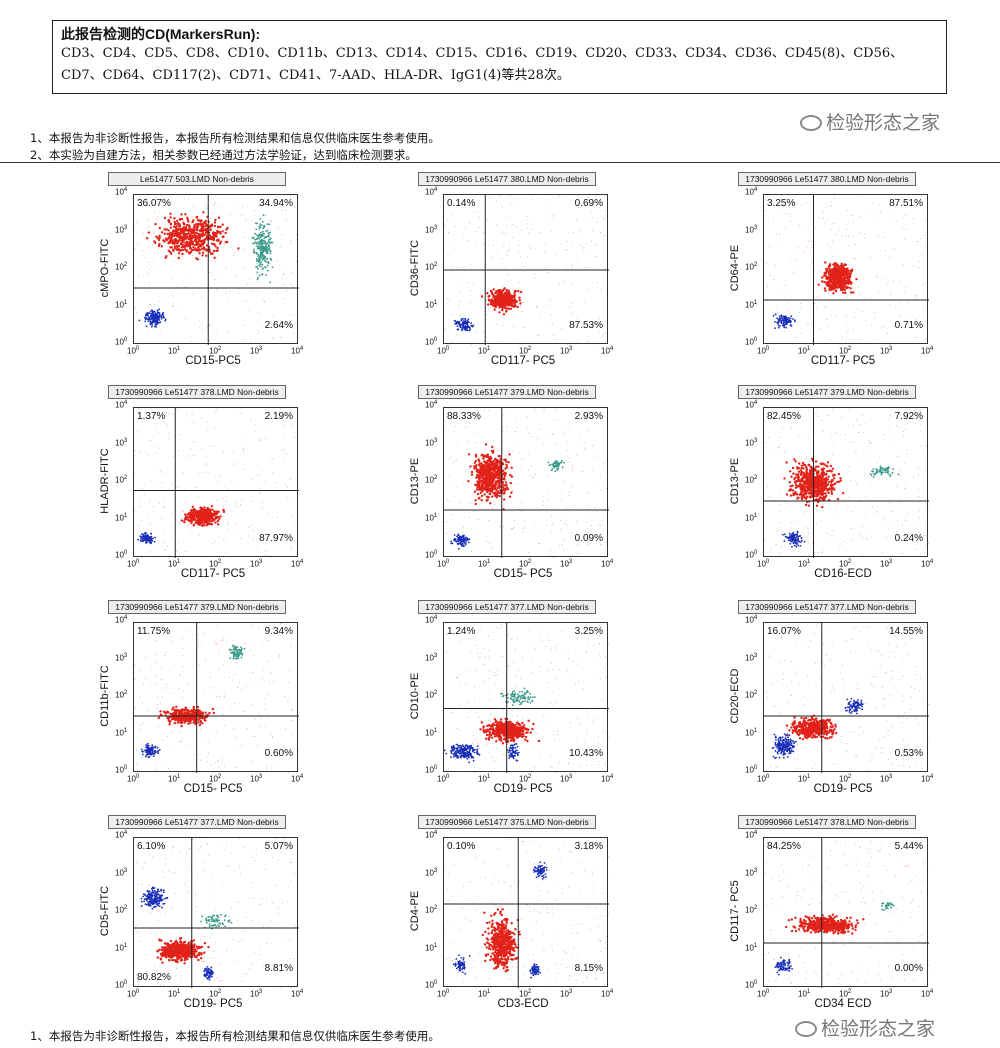 The image size is (1000, 1048). I want to click on x-axis-label: CD3-ECD, so click(523, 1004).